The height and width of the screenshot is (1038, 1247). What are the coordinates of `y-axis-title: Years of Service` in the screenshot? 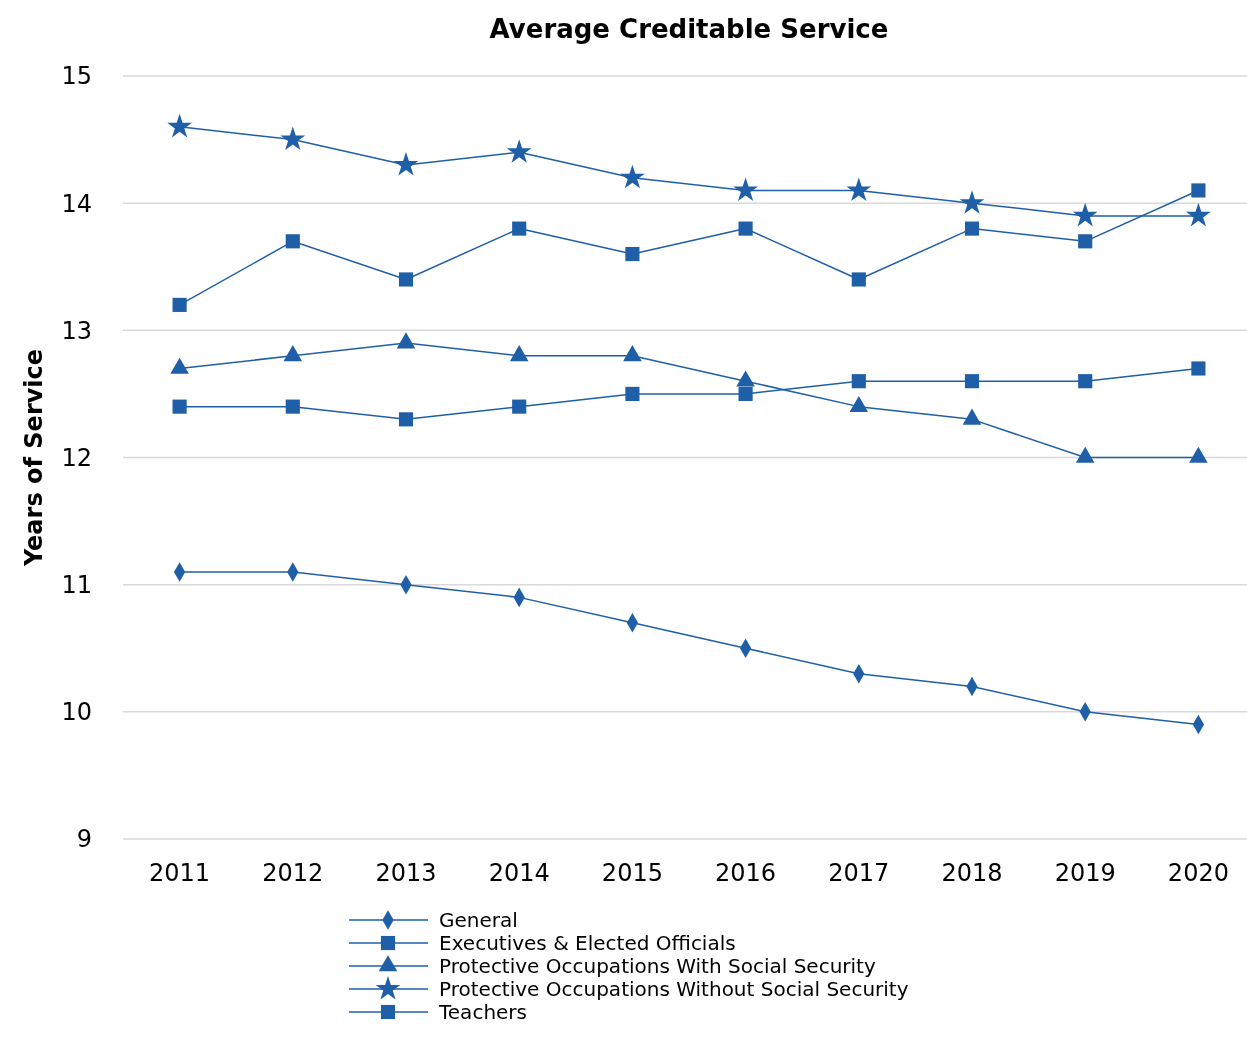 It's located at (34, 458).